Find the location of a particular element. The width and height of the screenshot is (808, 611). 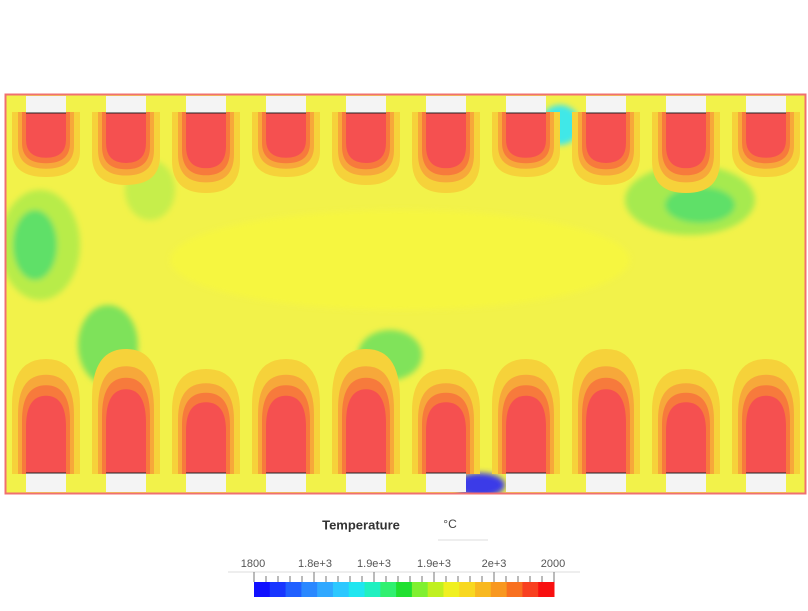

legend-title: Temperature is located at coordinates (361, 524).